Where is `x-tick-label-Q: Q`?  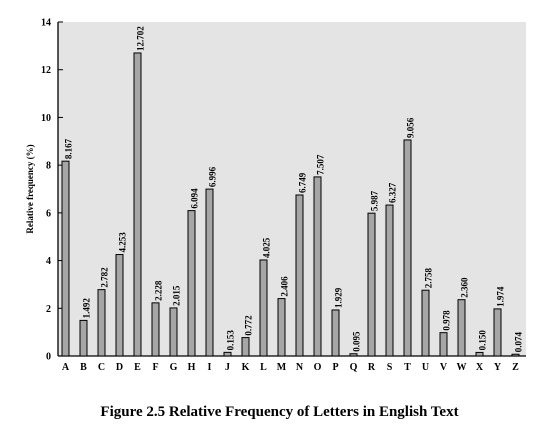
x-tick-label-Q: Q is located at coordinates (354, 367).